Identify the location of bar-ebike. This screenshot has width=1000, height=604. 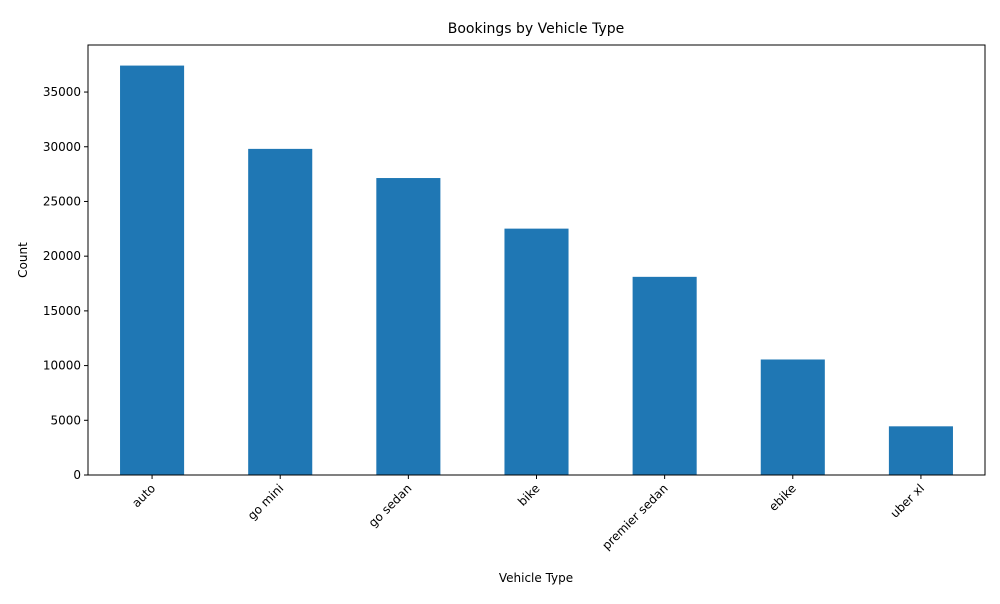
(792, 417).